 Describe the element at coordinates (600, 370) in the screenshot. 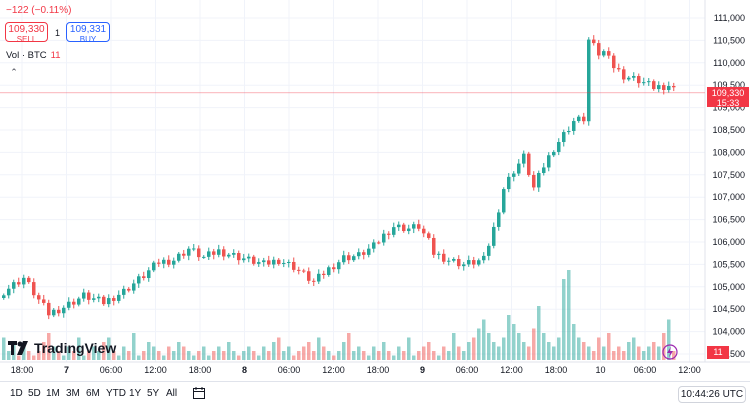

I see `x-tick-label: 10` at that location.